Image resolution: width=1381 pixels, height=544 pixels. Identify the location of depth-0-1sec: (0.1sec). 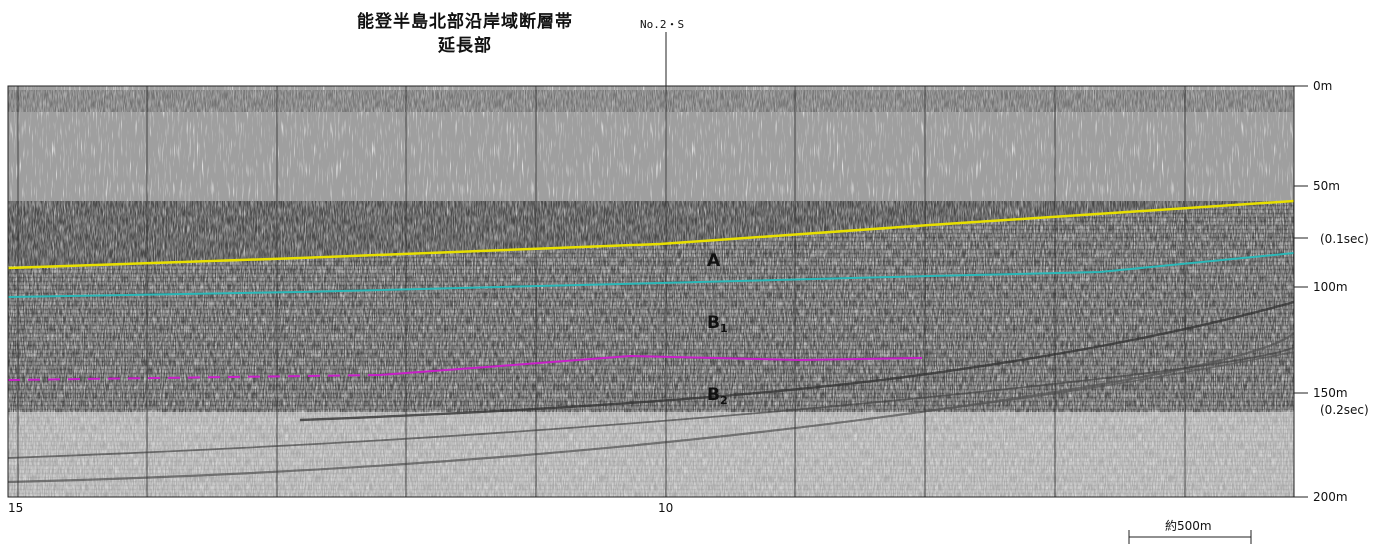
(1344, 239).